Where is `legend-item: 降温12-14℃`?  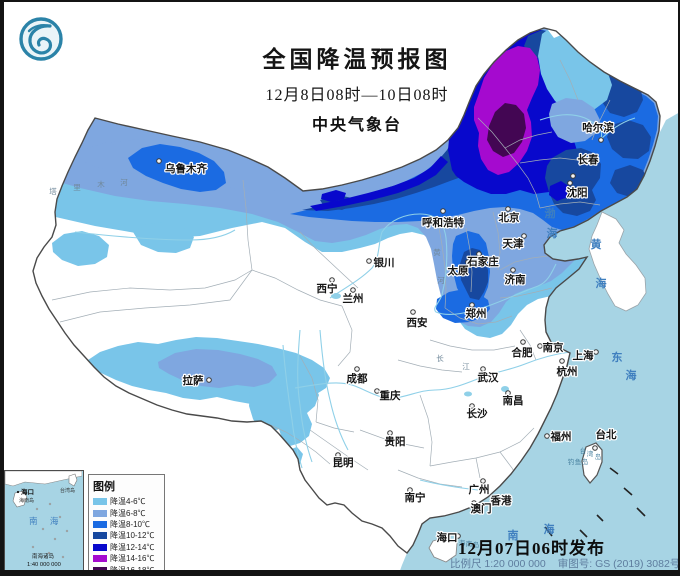 legend-item: 降温12-14℃ is located at coordinates (126, 547).